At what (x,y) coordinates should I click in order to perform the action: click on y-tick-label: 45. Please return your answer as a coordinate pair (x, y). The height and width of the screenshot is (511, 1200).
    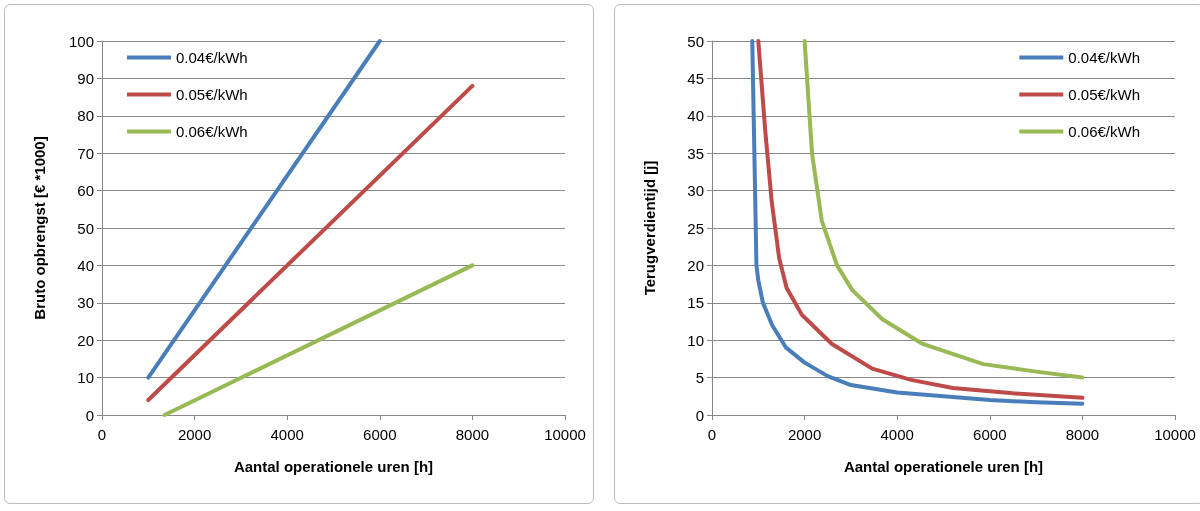
    Looking at the image, I should click on (695, 78).